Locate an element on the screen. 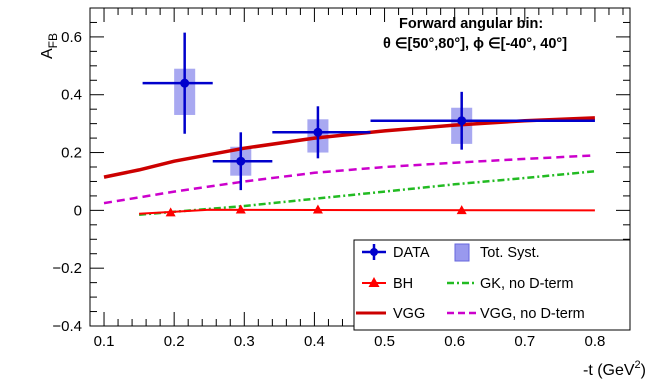 Image resolution: width=652 pixels, height=381 pixels. y-tick-label: 0 is located at coordinates (78, 210).